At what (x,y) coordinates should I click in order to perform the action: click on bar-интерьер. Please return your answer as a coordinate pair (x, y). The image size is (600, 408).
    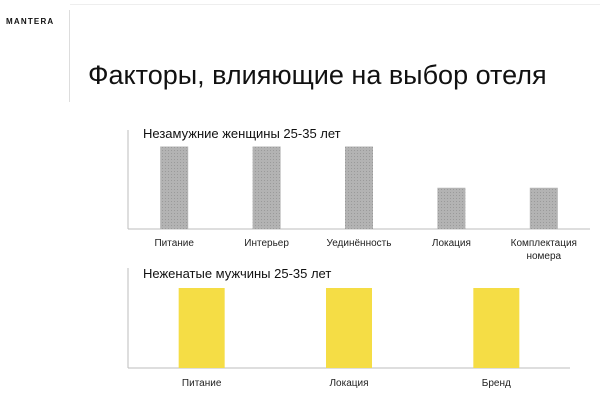
    Looking at the image, I should click on (266, 187).